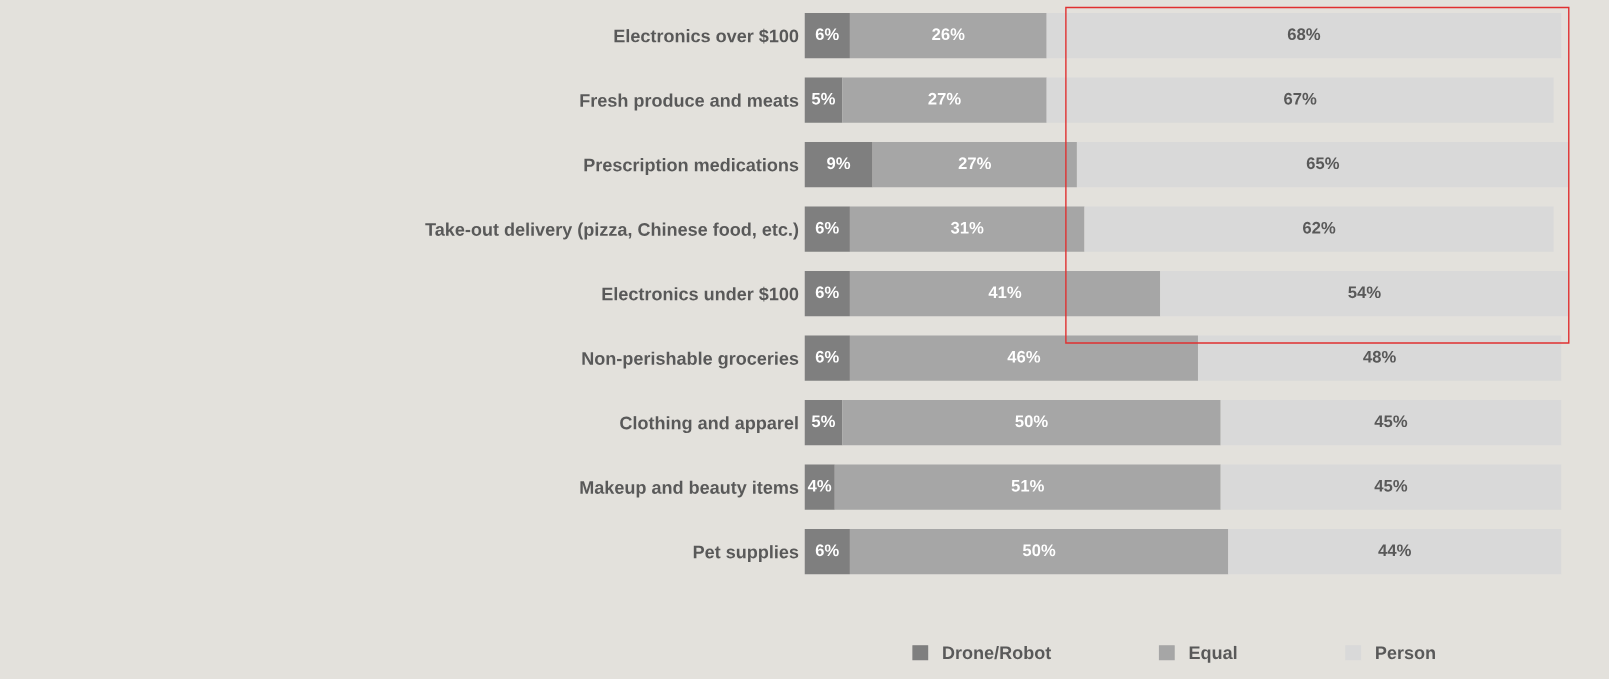 The height and width of the screenshot is (679, 1609). I want to click on y-tick-label: Take-out delivery (pizza, Chinese food, etc.), so click(612, 231).